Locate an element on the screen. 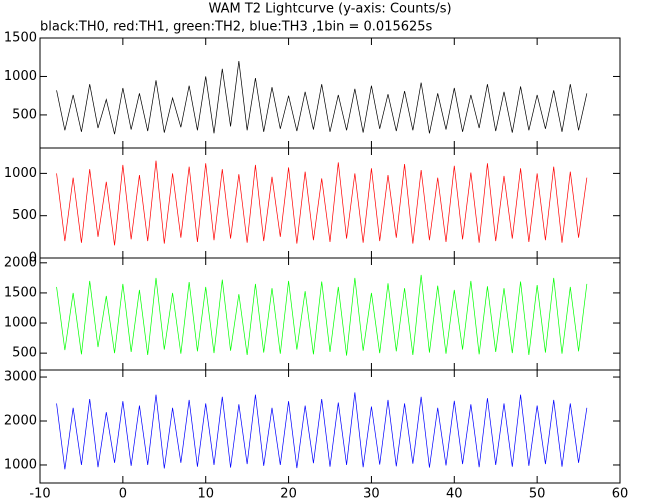 The image size is (657, 504). x-tick-label: 10 is located at coordinates (205, 494).